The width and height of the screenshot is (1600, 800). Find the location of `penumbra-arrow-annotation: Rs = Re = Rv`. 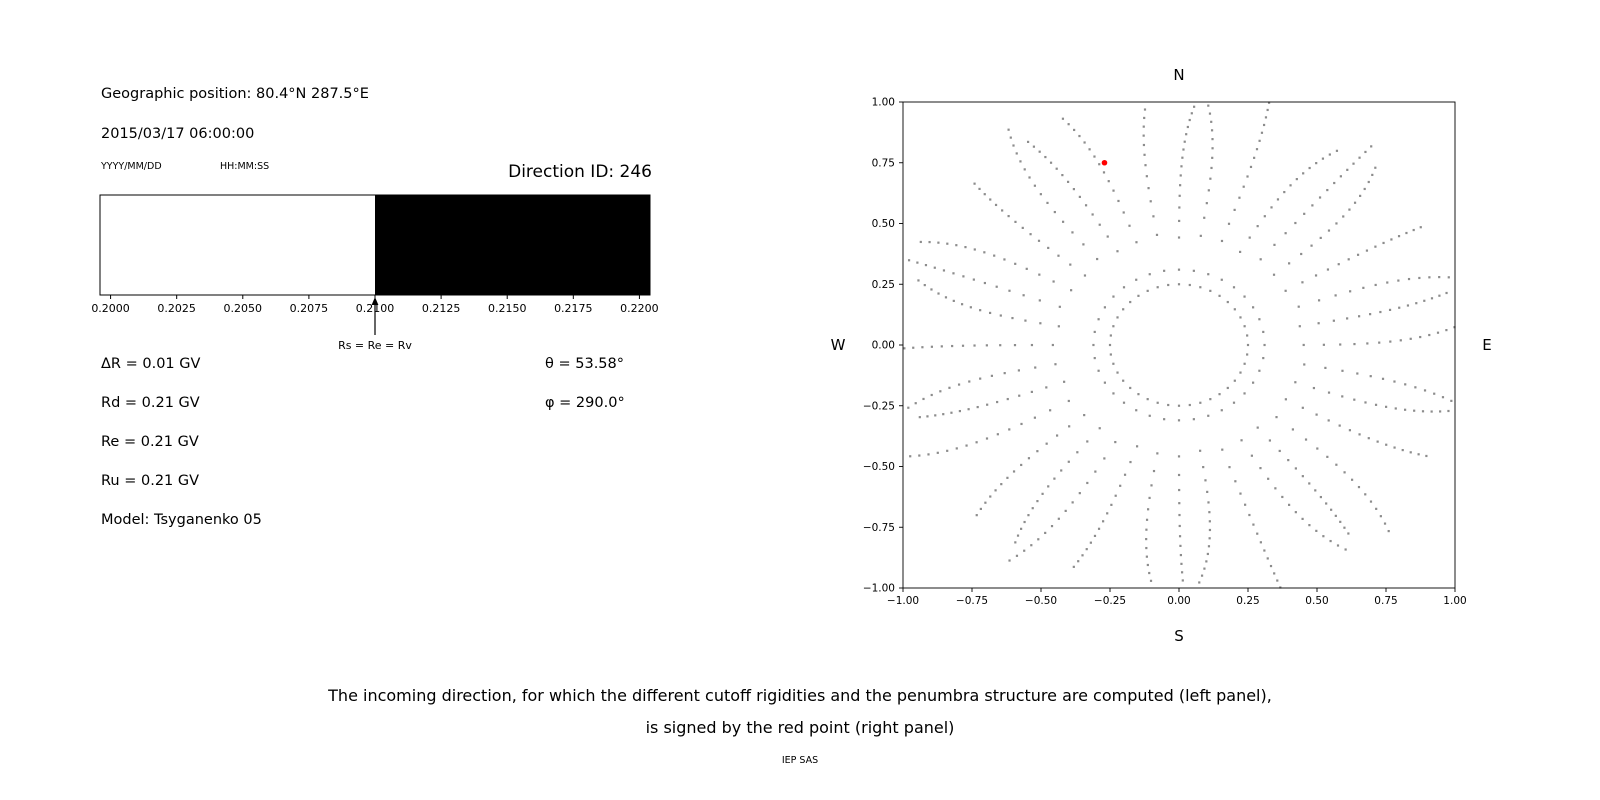

penumbra-arrow-annotation: Rs = Re = Rv is located at coordinates (375, 324).